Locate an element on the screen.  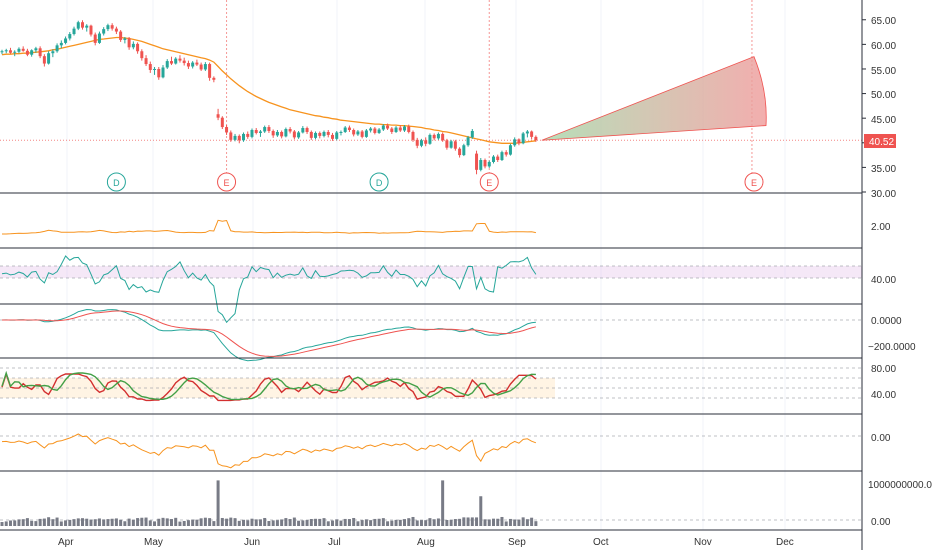
volume-tick-max: 1000000000.00 is located at coordinates (900, 485).